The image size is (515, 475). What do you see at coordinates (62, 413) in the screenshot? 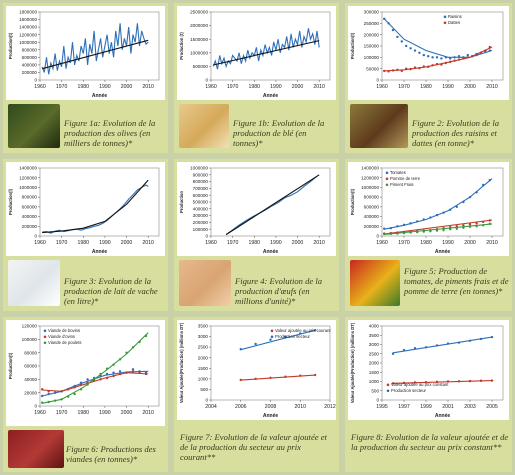
I see `x-tick-label: 1970` at bounding box center [62, 413].